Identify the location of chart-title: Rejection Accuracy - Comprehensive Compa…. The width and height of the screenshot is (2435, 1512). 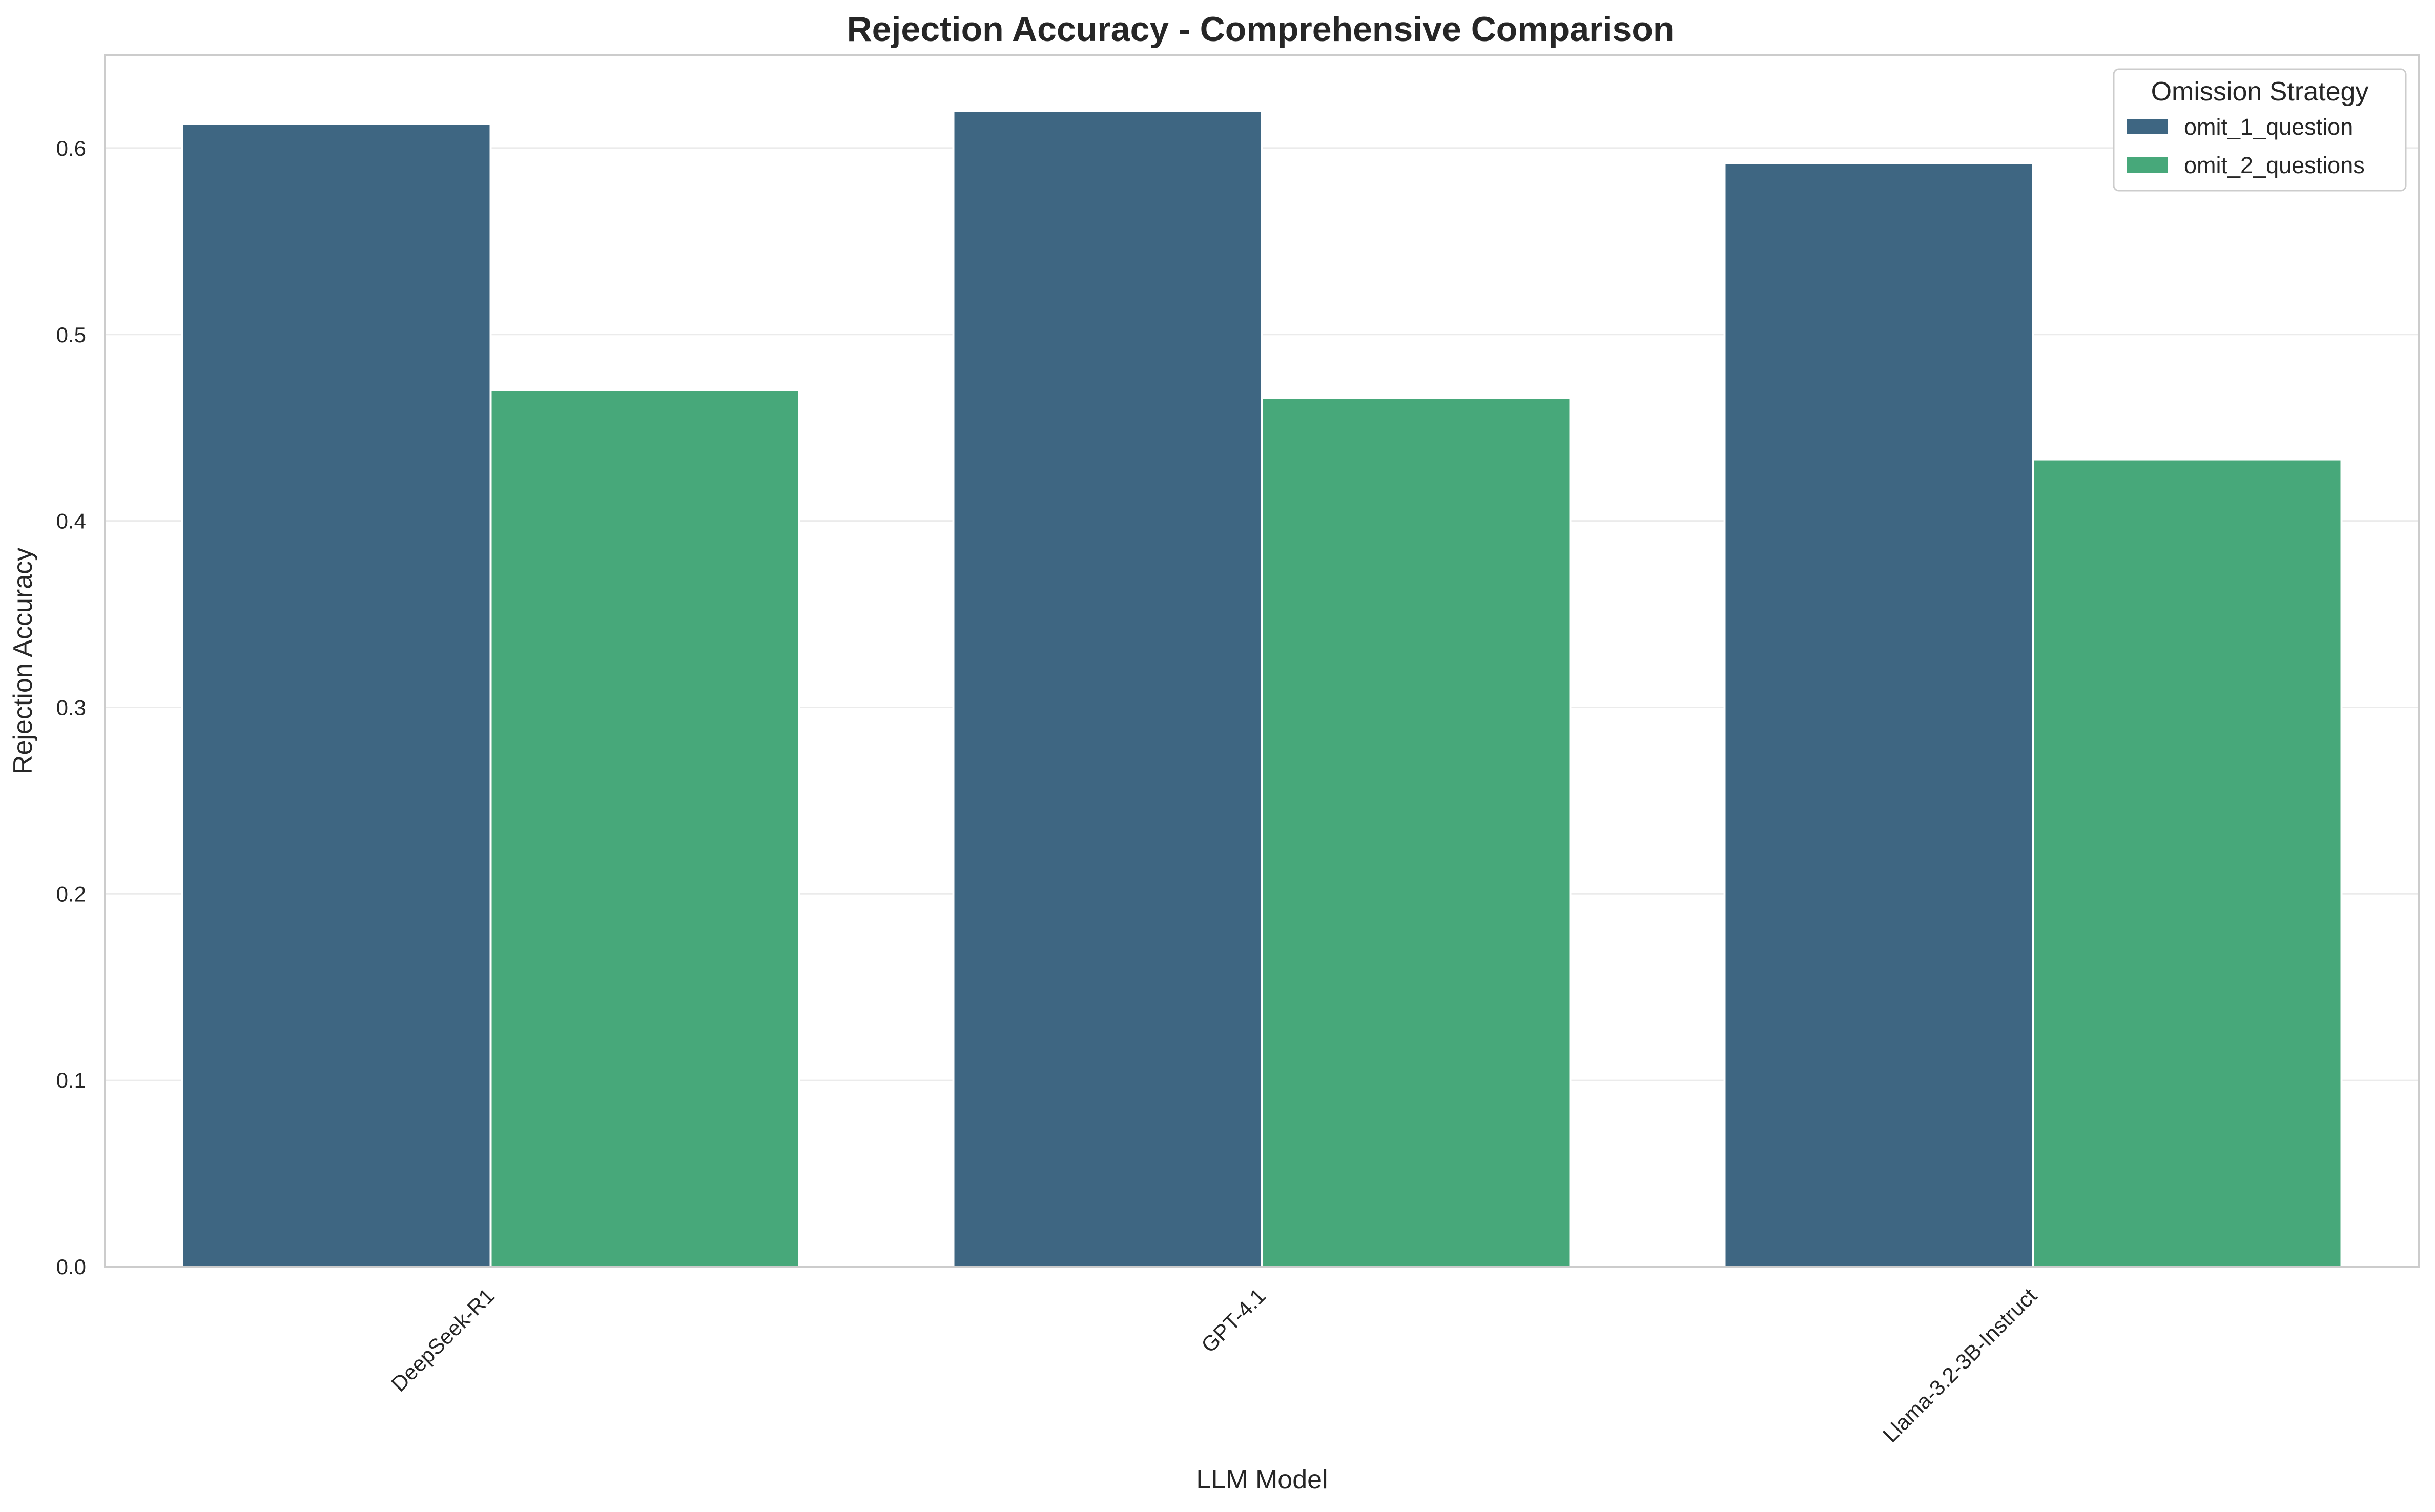
(1261, 29).